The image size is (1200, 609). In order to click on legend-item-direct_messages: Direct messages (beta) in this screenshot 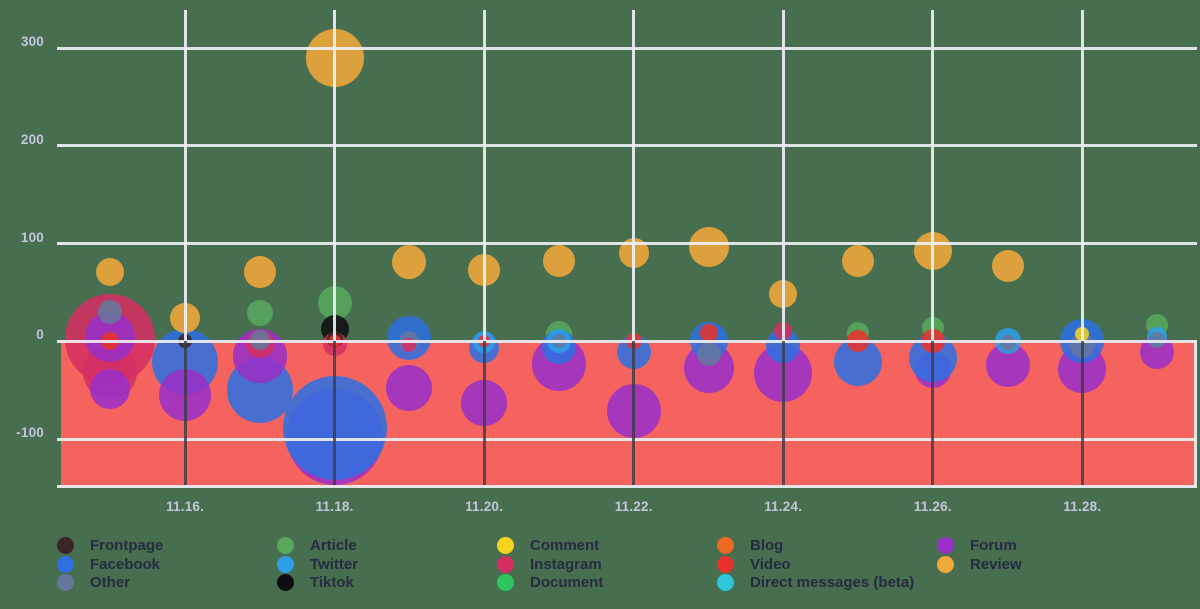, I will do `click(815, 583)`.